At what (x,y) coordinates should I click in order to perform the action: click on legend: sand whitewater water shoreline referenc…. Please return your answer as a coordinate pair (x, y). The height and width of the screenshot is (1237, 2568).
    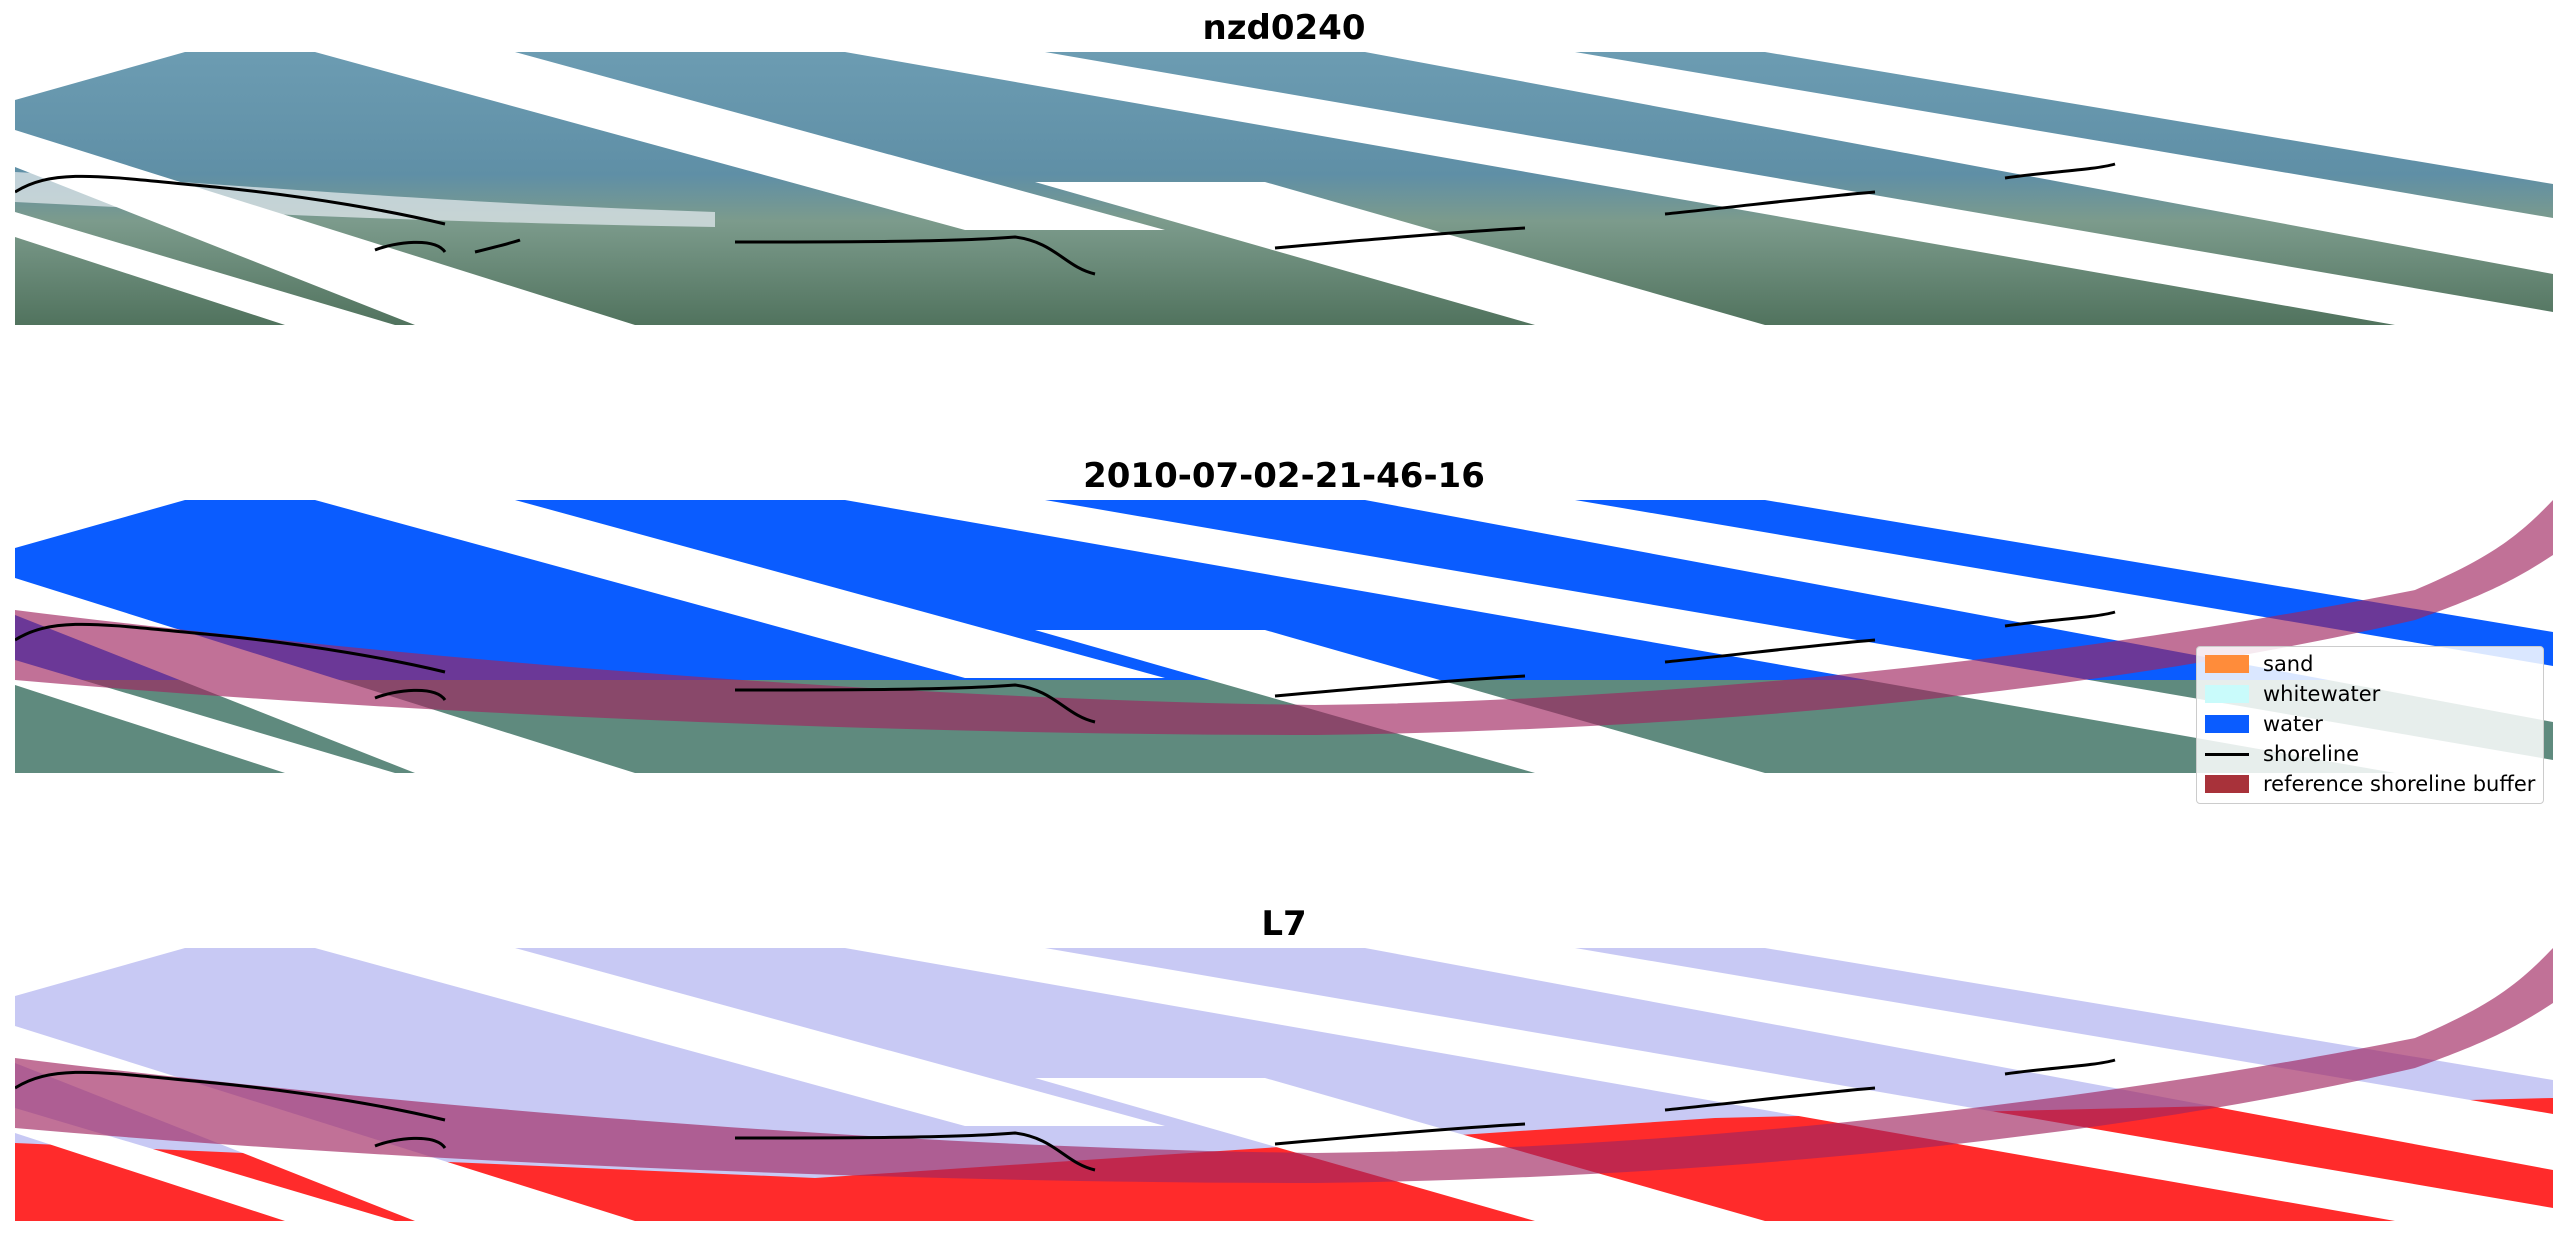
    Looking at the image, I should click on (2370, 725).